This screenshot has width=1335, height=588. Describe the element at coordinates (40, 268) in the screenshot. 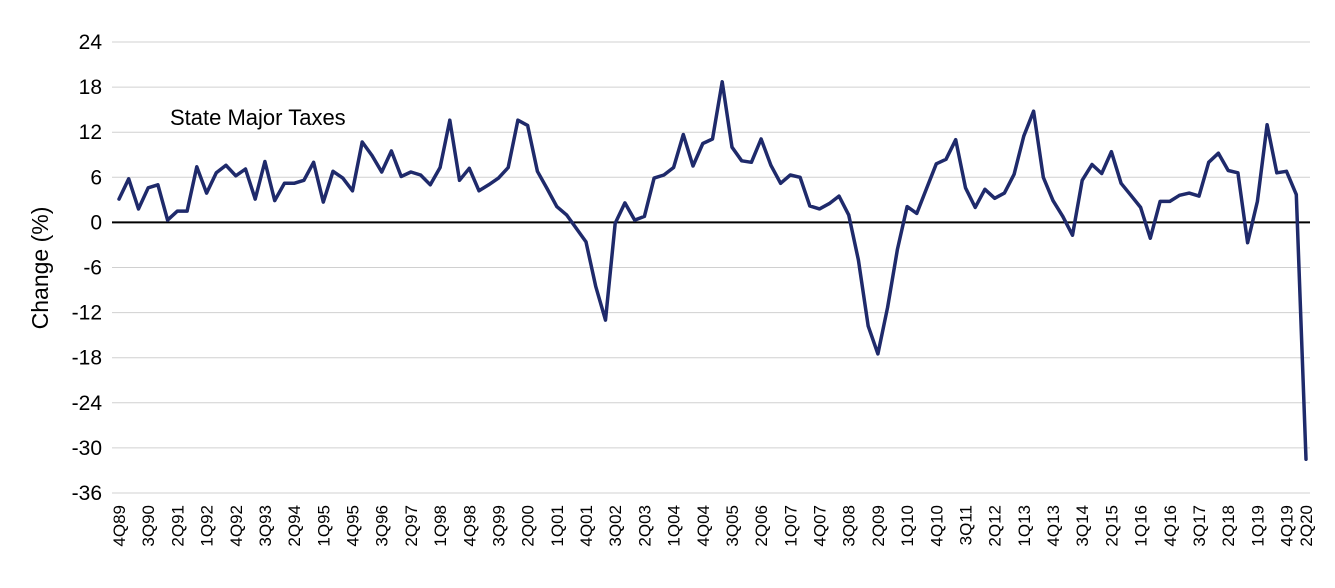

I see `y-axis-label: Change (%)` at that location.